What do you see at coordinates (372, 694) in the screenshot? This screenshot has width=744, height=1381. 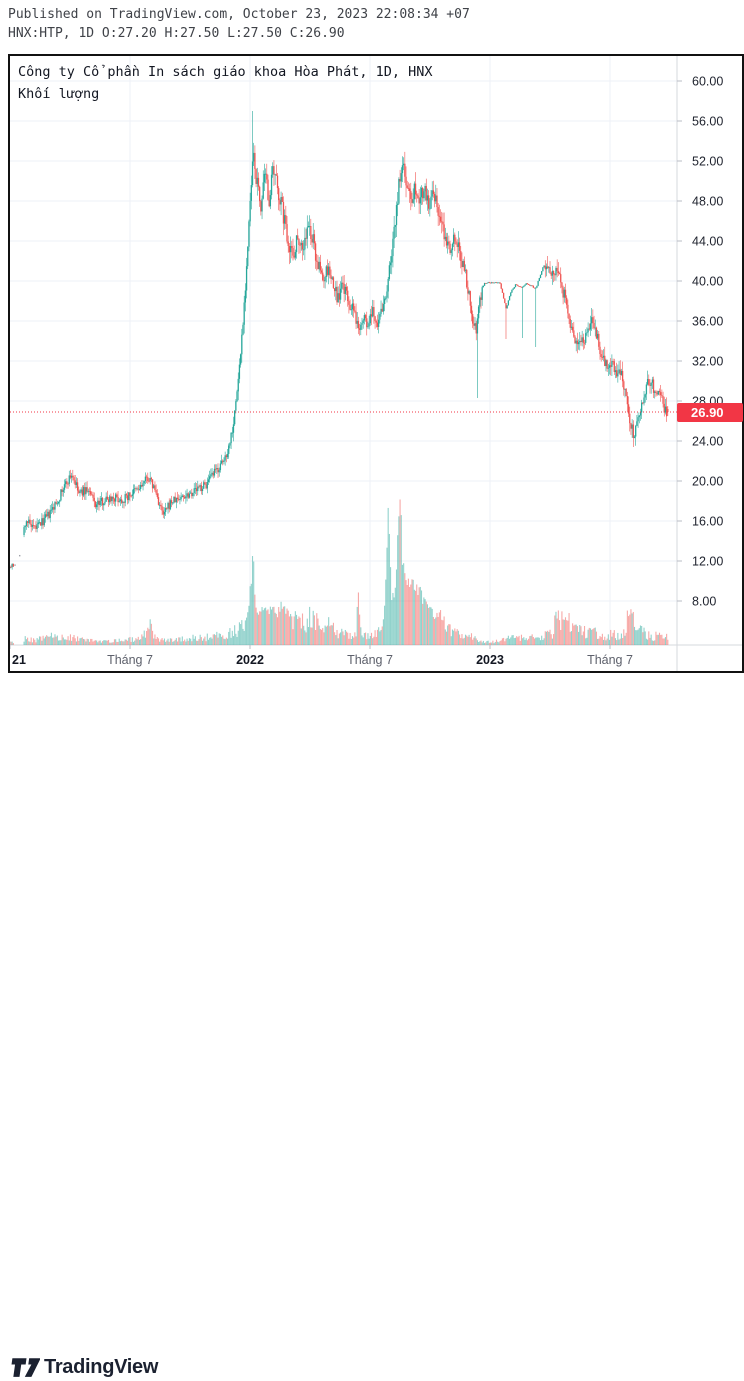 I see `footer: TradingView` at bounding box center [372, 694].